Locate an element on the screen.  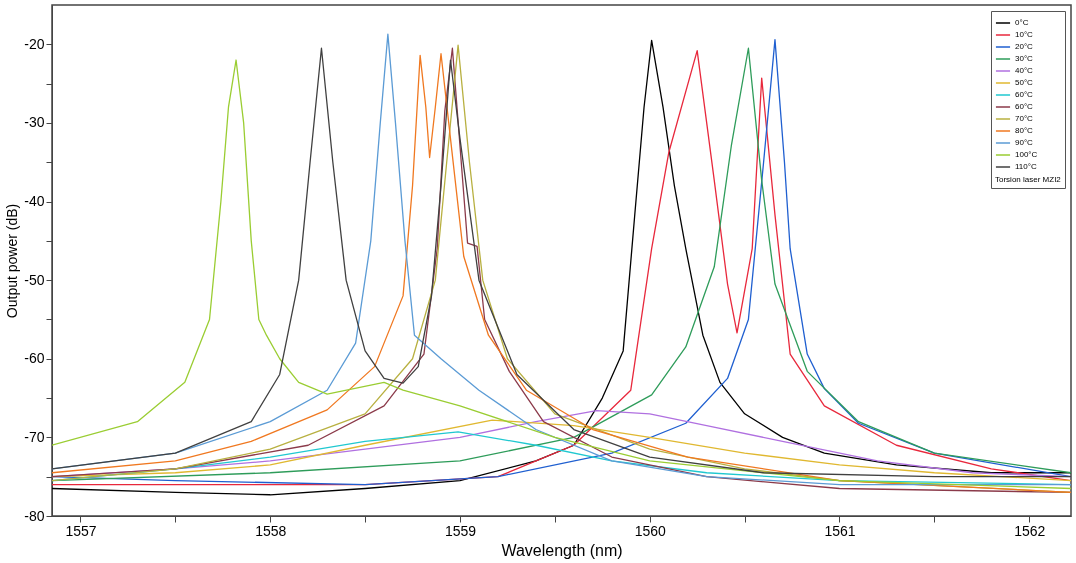
legend-label: 50°C is located at coordinates (1024, 82).